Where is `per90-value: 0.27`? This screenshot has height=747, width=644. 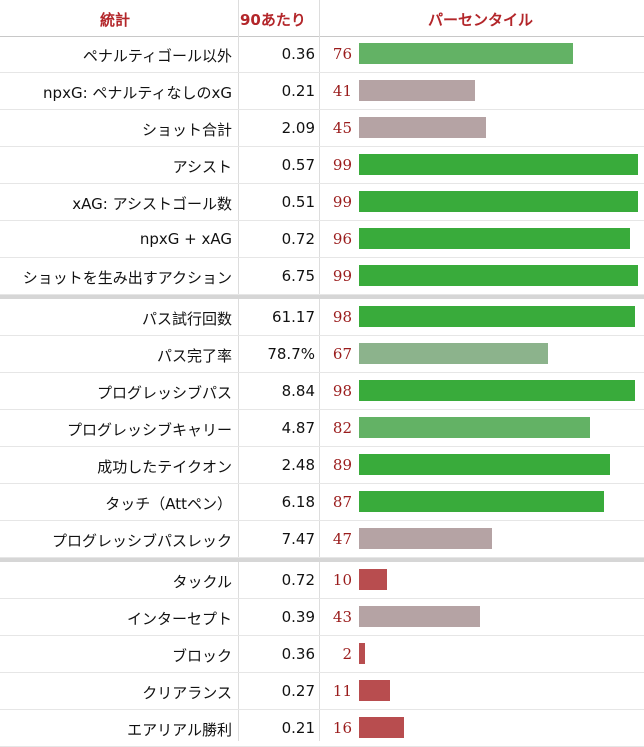 per90-value: 0.27 is located at coordinates (298, 691).